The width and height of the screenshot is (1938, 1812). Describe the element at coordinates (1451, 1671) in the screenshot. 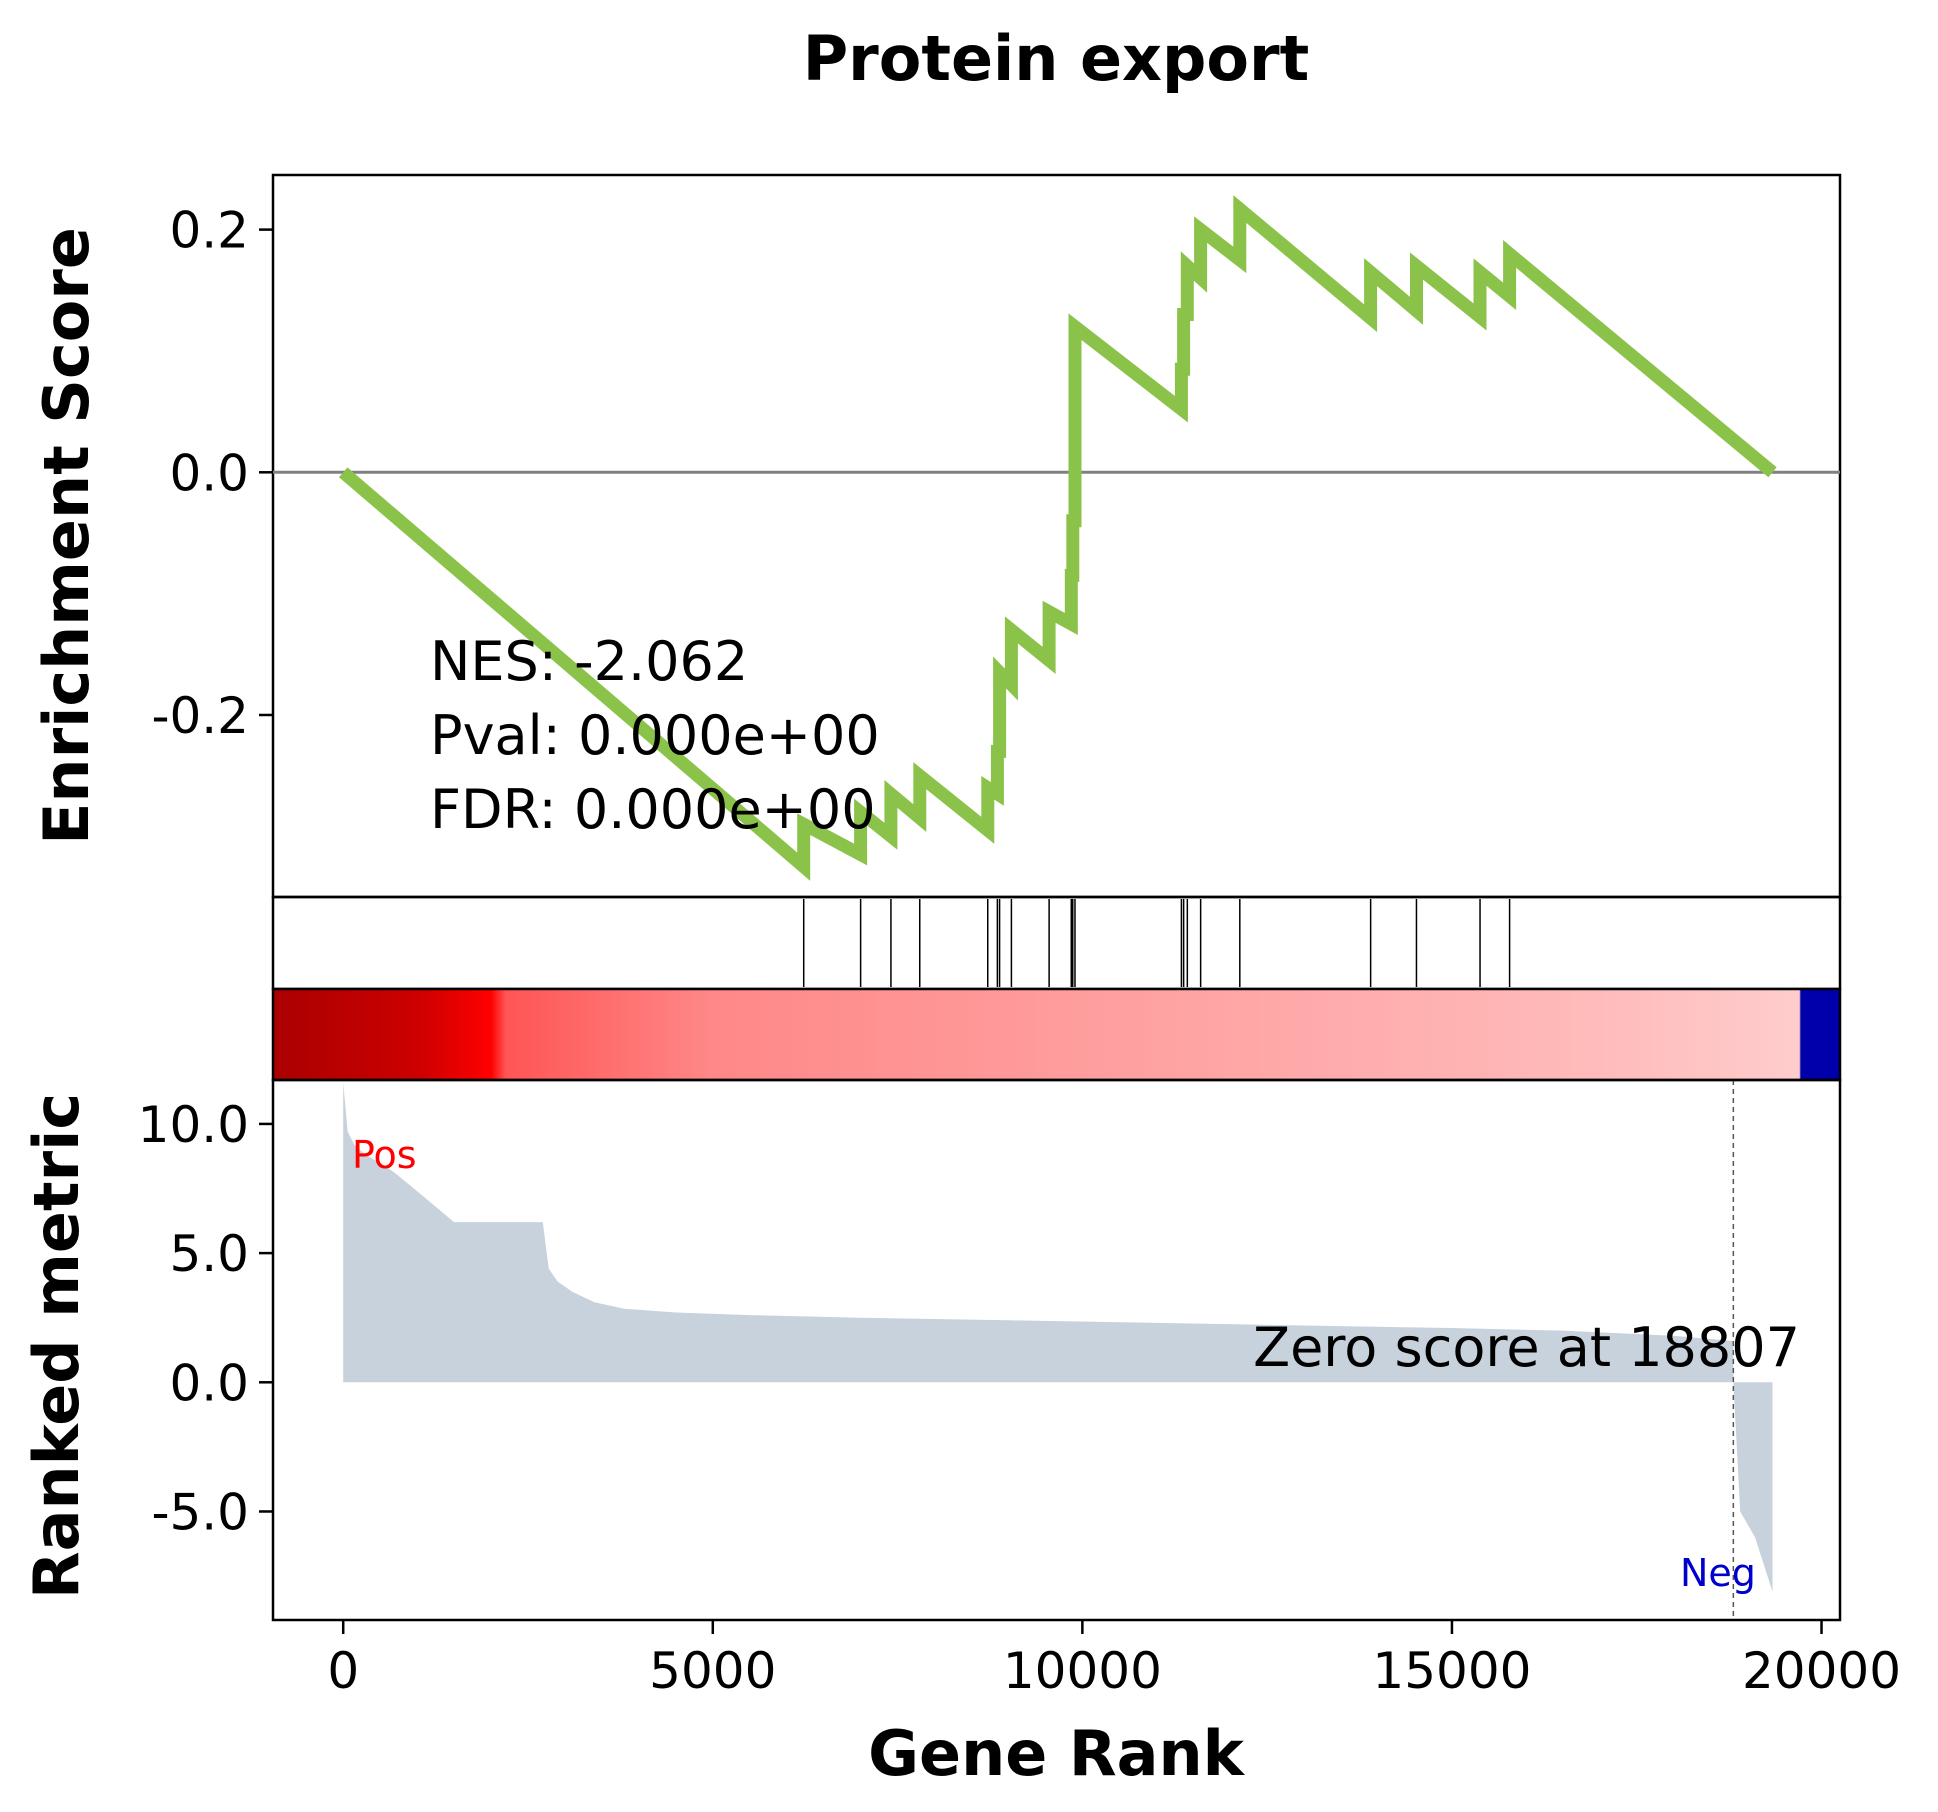

I see `x-tick-label: 15000` at that location.